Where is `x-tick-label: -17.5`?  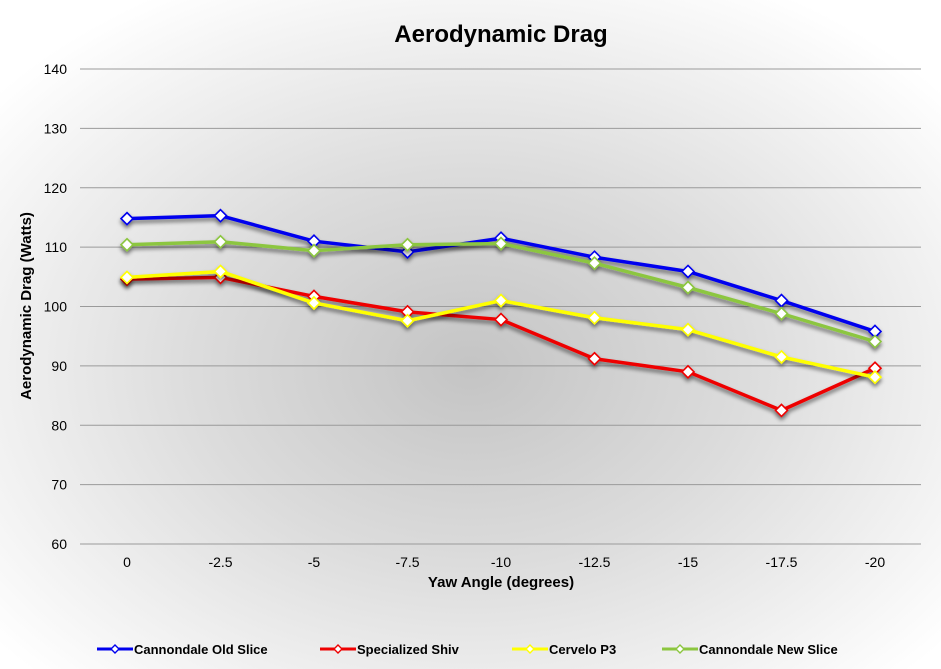 x-tick-label: -17.5 is located at coordinates (782, 562).